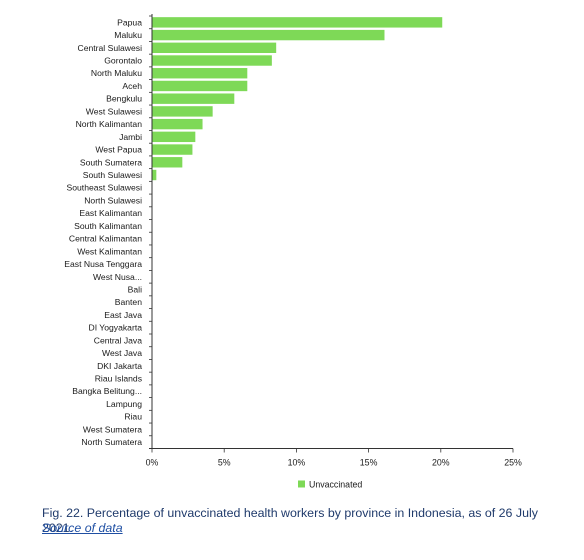  I want to click on x-tick-label: 10%, so click(297, 462).